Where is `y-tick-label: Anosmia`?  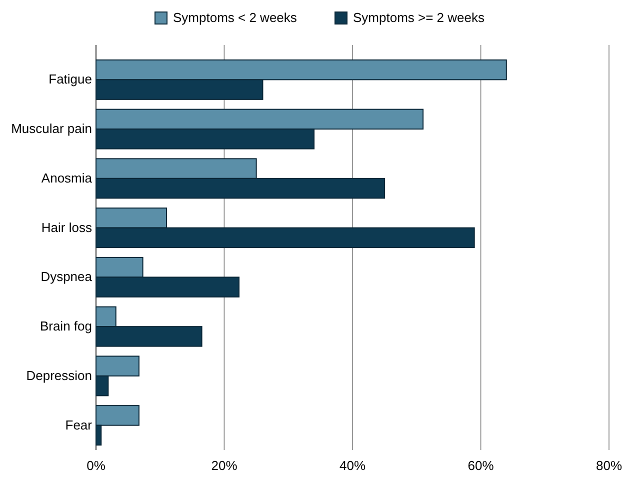
y-tick-label: Anosmia is located at coordinates (67, 178).